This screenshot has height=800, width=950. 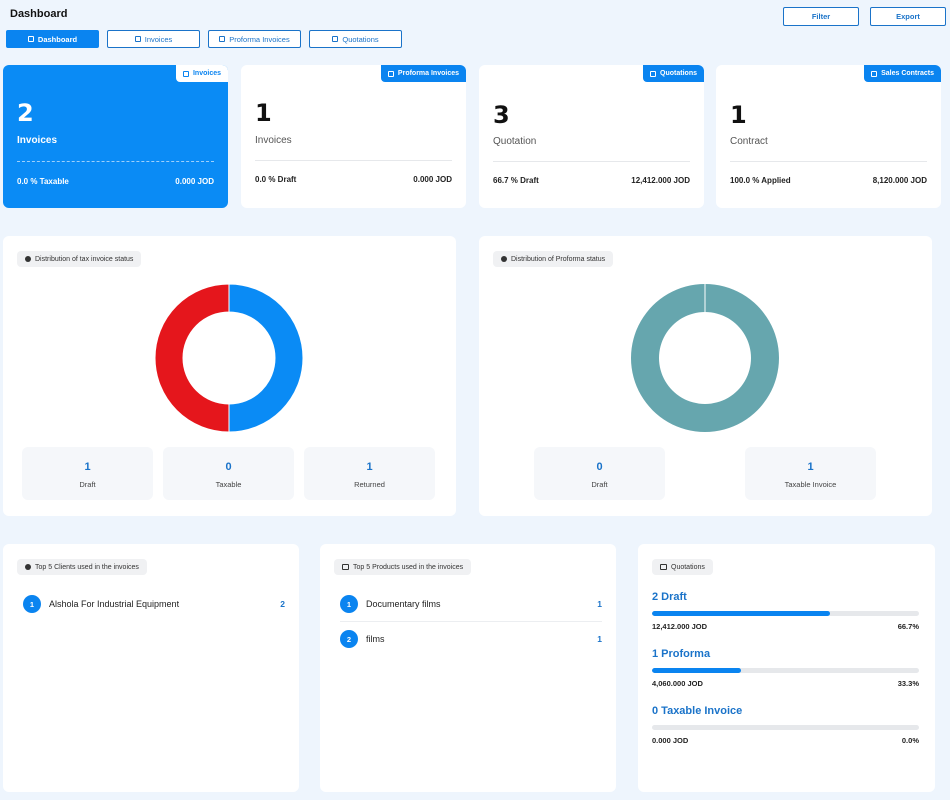 I want to click on quotation-taxable-title: 0 Taxable Invoice, so click(x=697, y=711).